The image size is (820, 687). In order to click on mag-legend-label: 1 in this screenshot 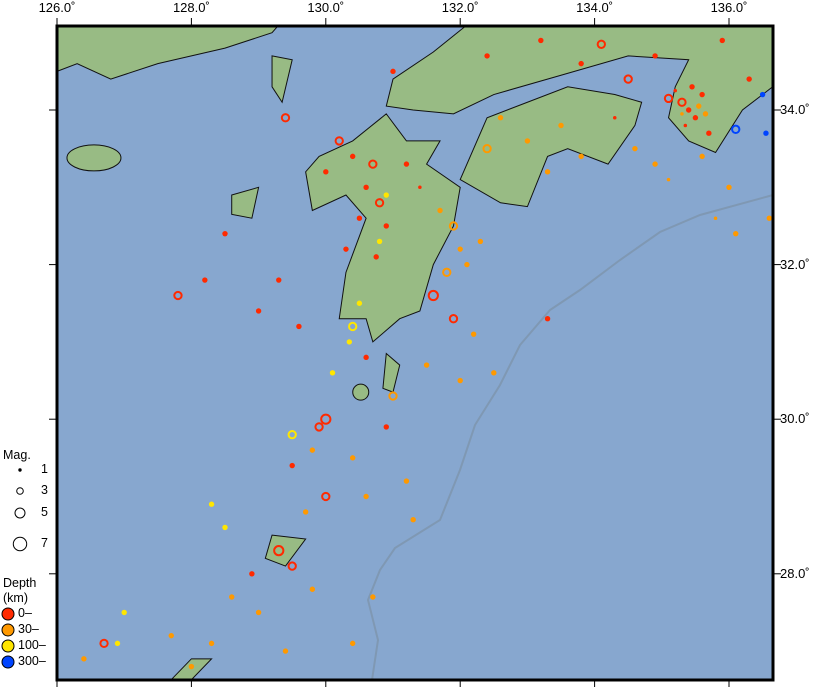, I will do `click(44, 469)`.